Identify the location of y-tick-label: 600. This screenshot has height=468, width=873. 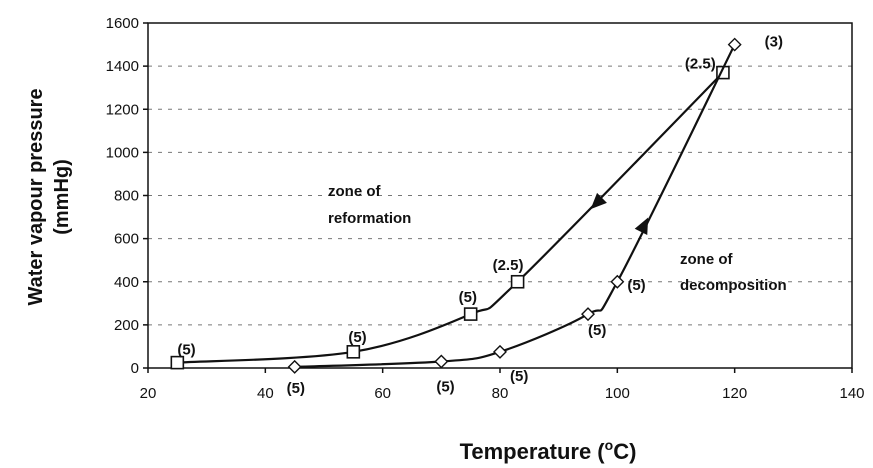
(126, 239).